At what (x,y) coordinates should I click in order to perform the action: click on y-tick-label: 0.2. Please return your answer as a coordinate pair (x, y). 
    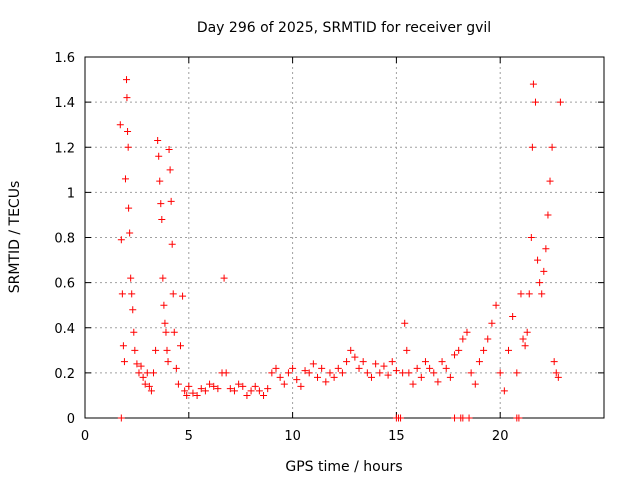
    Looking at the image, I should click on (64, 374).